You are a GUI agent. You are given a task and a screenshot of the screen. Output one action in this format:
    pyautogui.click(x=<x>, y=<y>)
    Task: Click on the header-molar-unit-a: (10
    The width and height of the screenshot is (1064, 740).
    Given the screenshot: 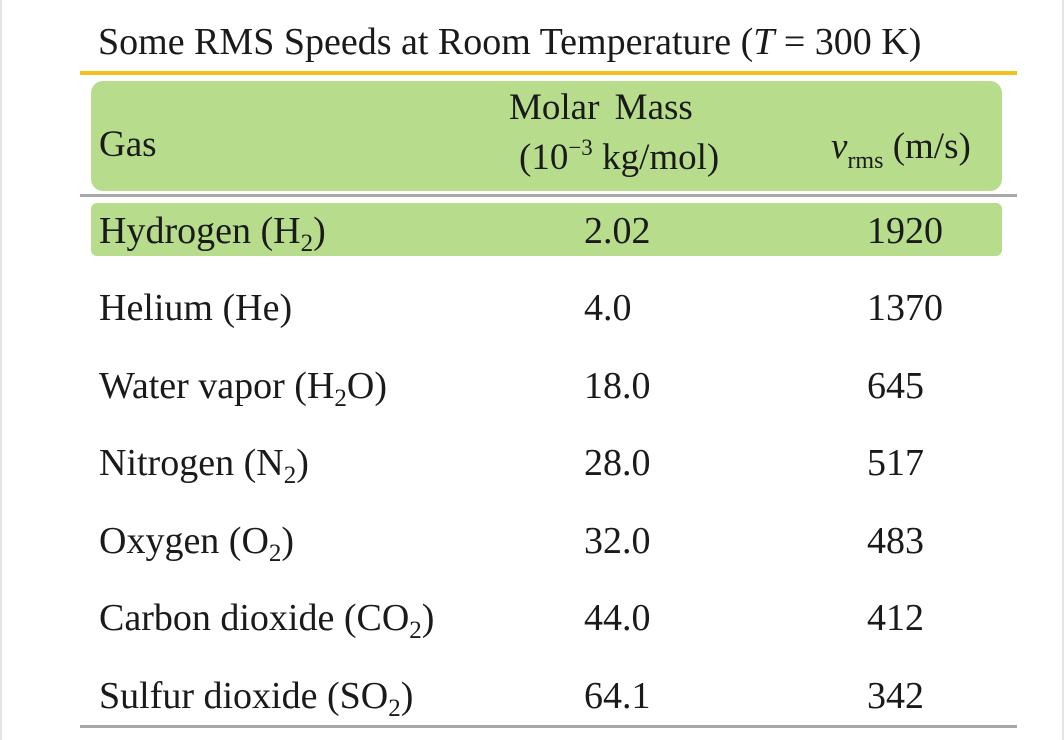 What is the action you would take?
    pyautogui.click(x=544, y=157)
    